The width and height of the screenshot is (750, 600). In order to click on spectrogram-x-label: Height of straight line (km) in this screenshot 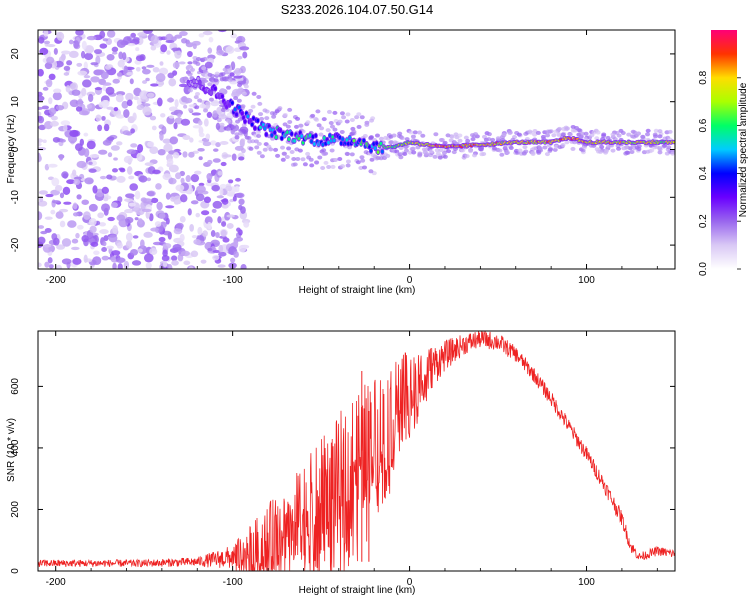, I will do `click(357, 290)`.